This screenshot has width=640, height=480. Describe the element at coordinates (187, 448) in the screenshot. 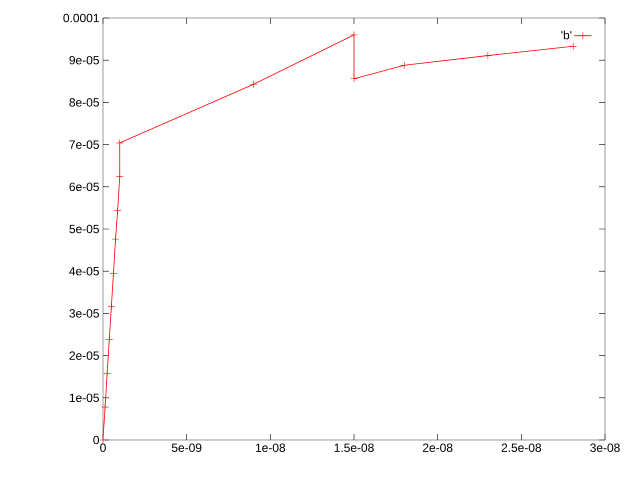

I see `x-tick-label: 5e-09` at that location.